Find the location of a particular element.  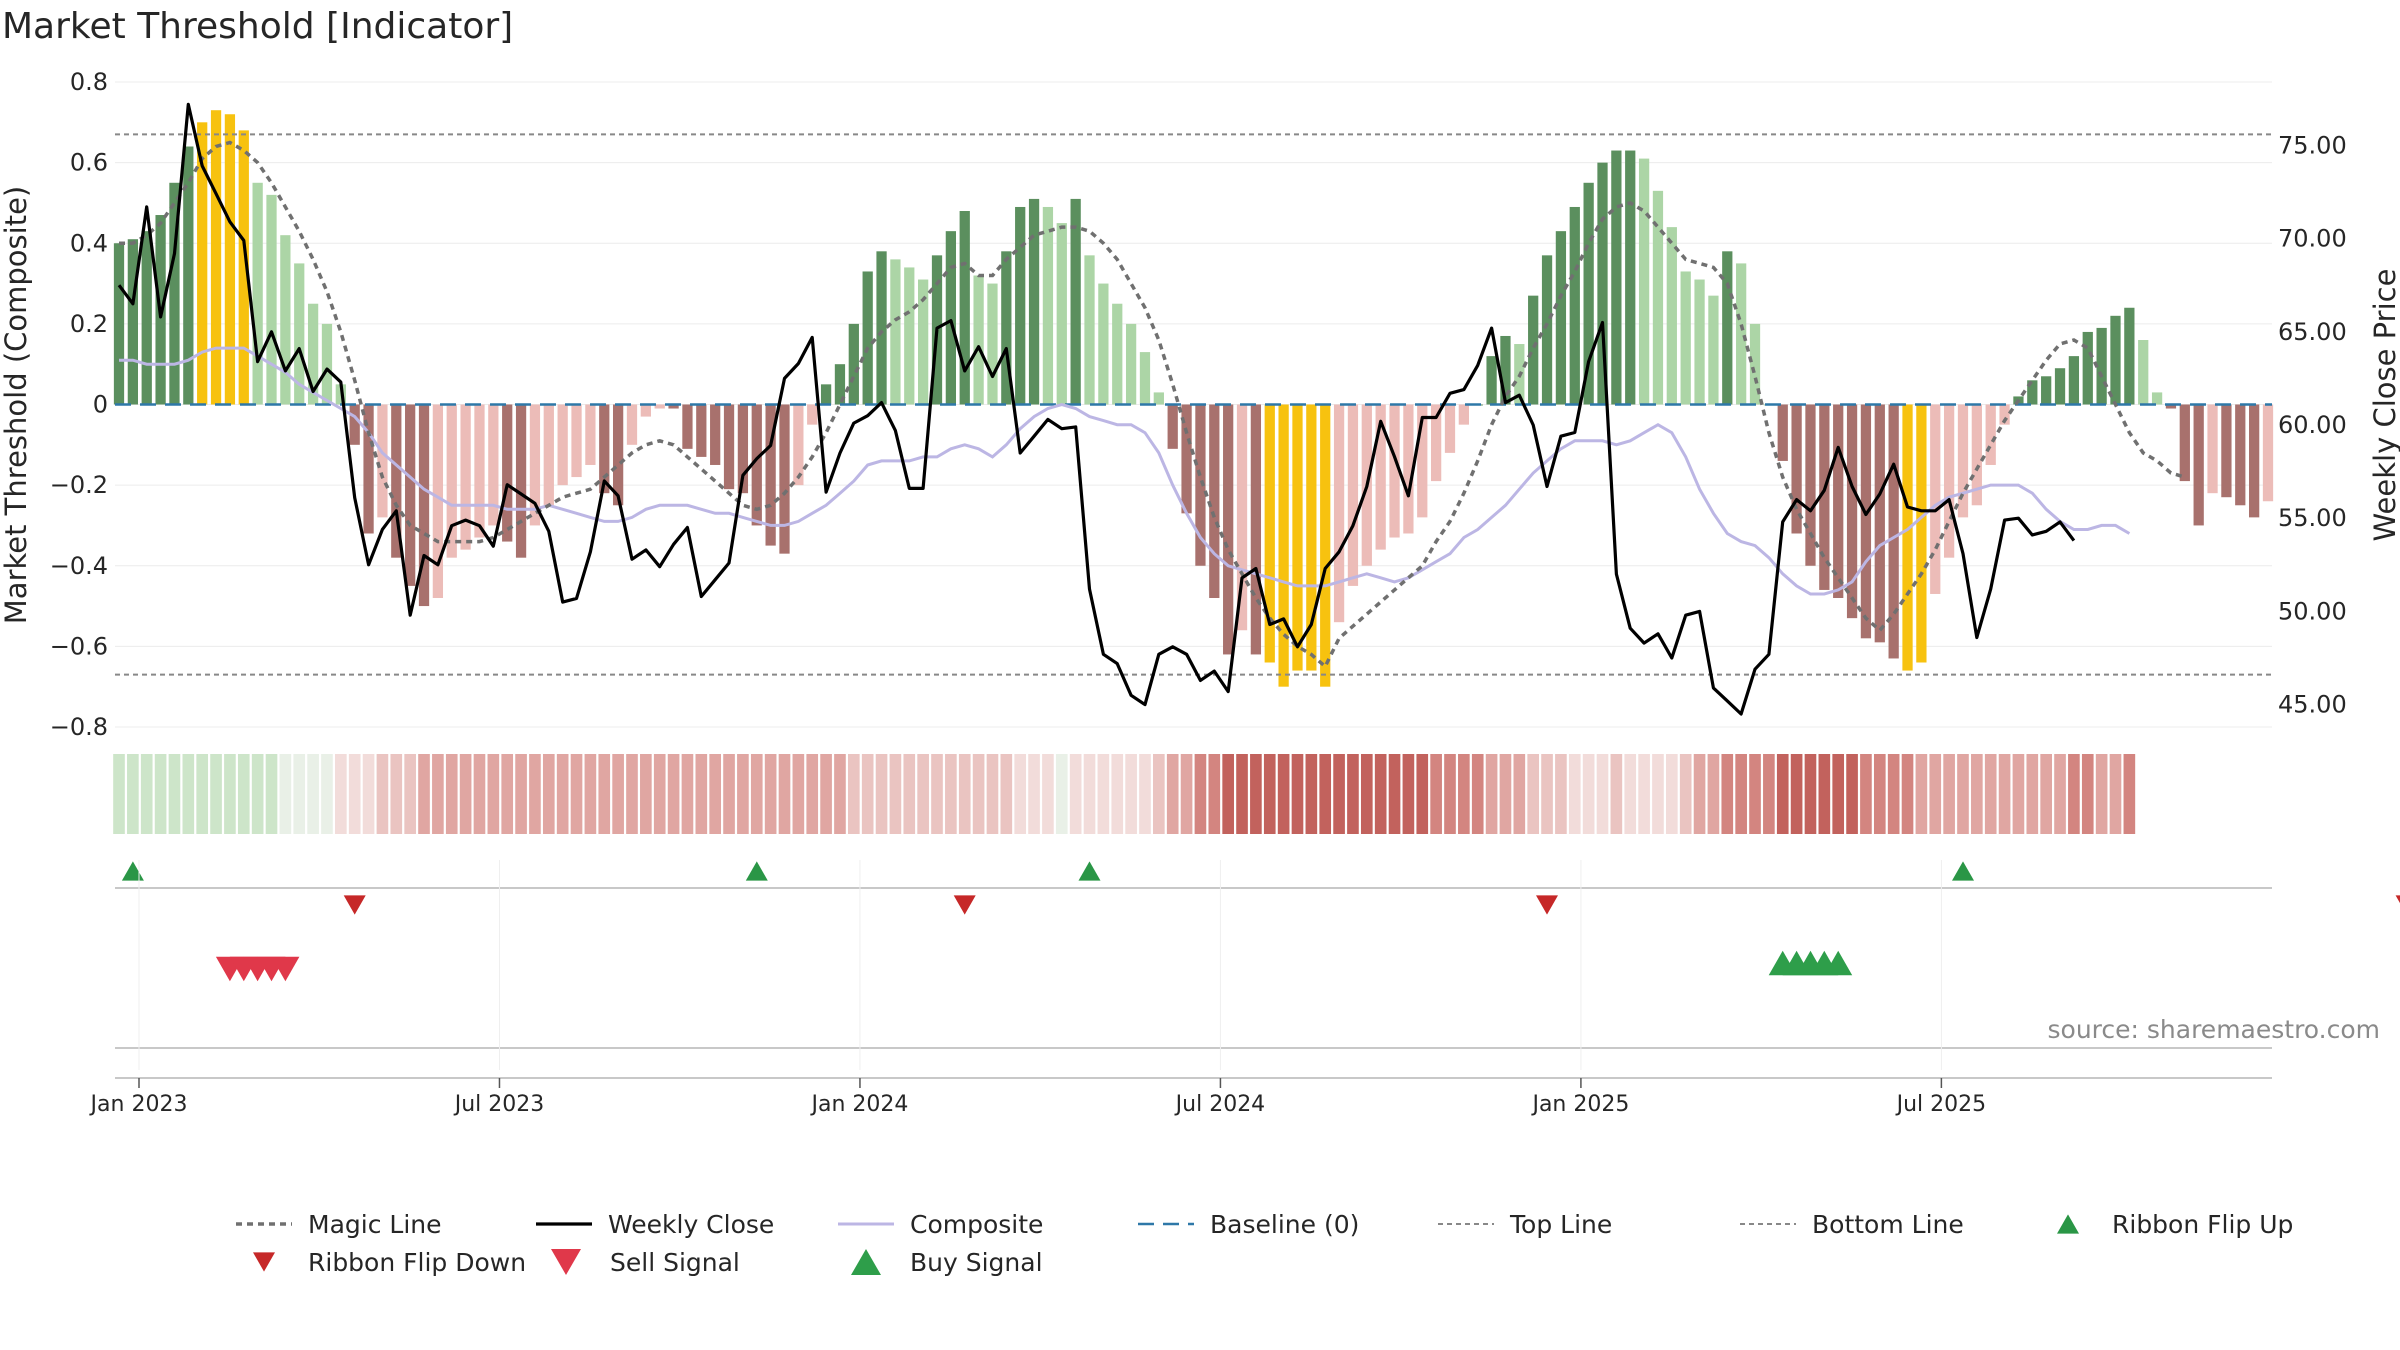

y-left-tick-label: −0.8 is located at coordinates (79, 727).